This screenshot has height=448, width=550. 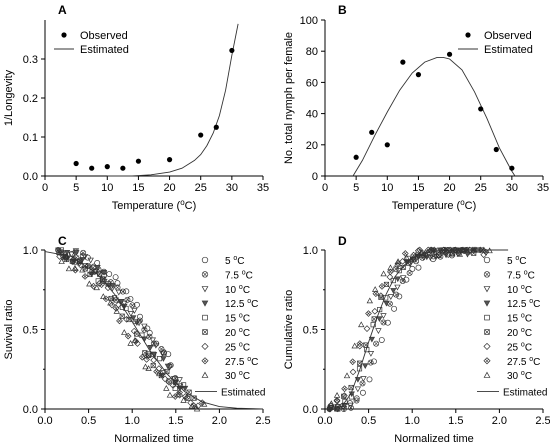 What do you see at coordinates (310, 251) in the screenshot?
I see `y-tick-label: 1.0` at bounding box center [310, 251].